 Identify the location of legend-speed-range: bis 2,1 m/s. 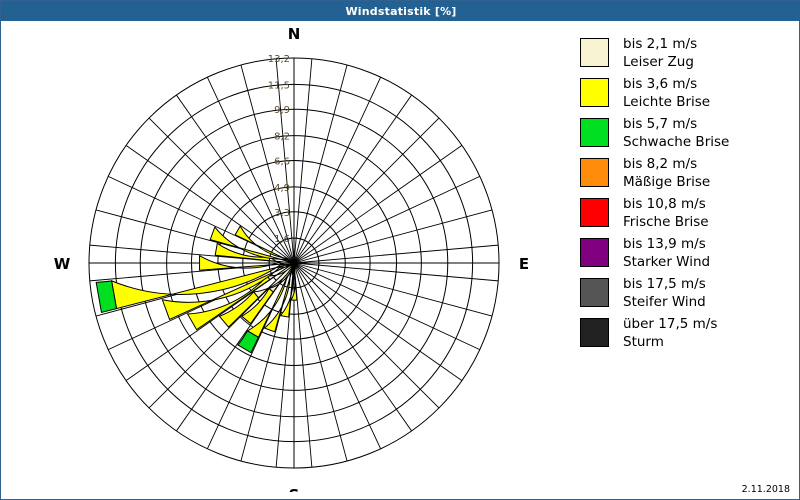
(660, 44).